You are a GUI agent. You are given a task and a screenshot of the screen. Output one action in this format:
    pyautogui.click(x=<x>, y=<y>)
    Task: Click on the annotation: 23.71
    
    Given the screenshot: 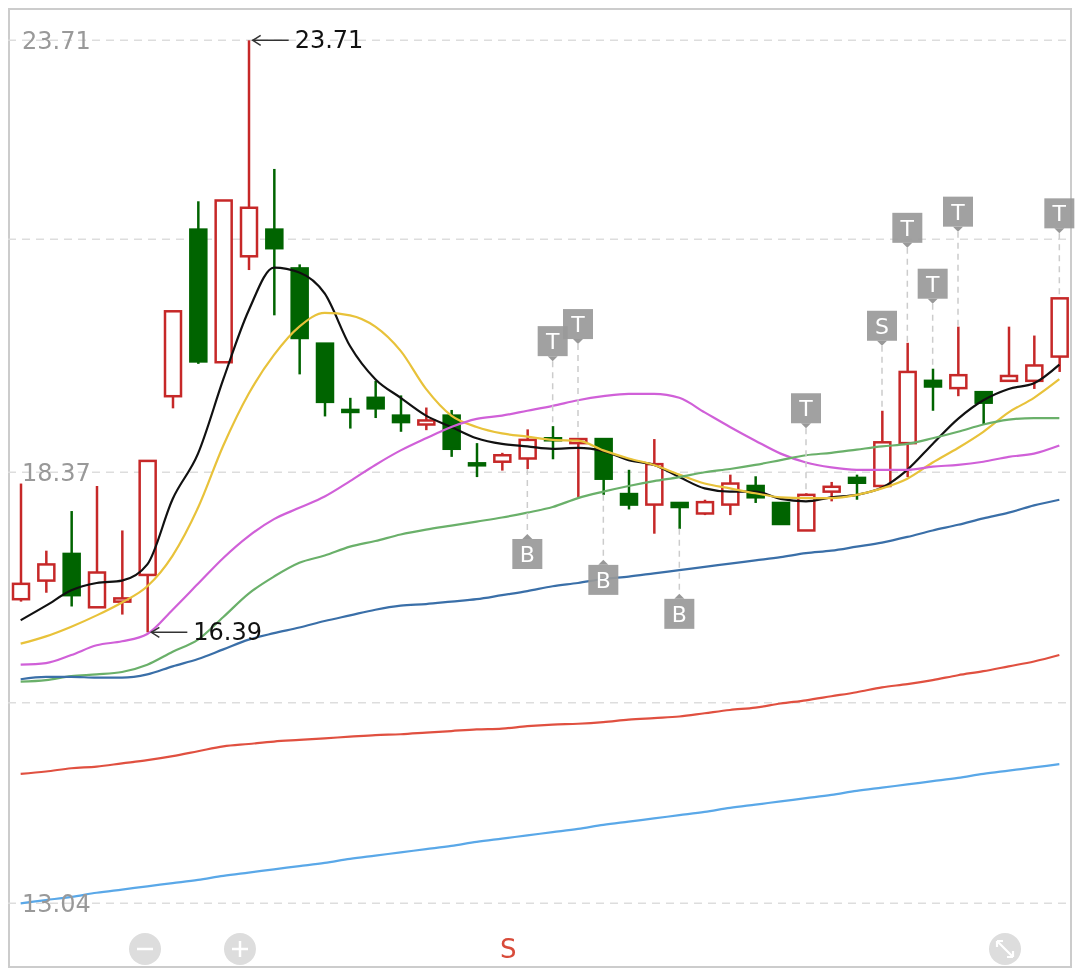 What is the action you would take?
    pyautogui.click(x=329, y=40)
    